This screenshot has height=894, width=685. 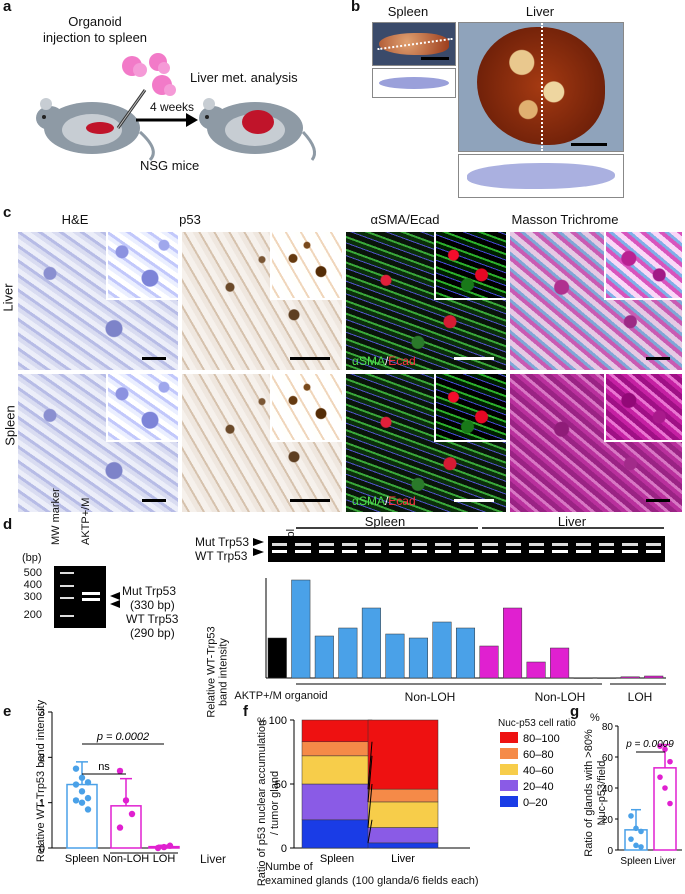 I want to click on panel-label-c: c, so click(x=7, y=212).